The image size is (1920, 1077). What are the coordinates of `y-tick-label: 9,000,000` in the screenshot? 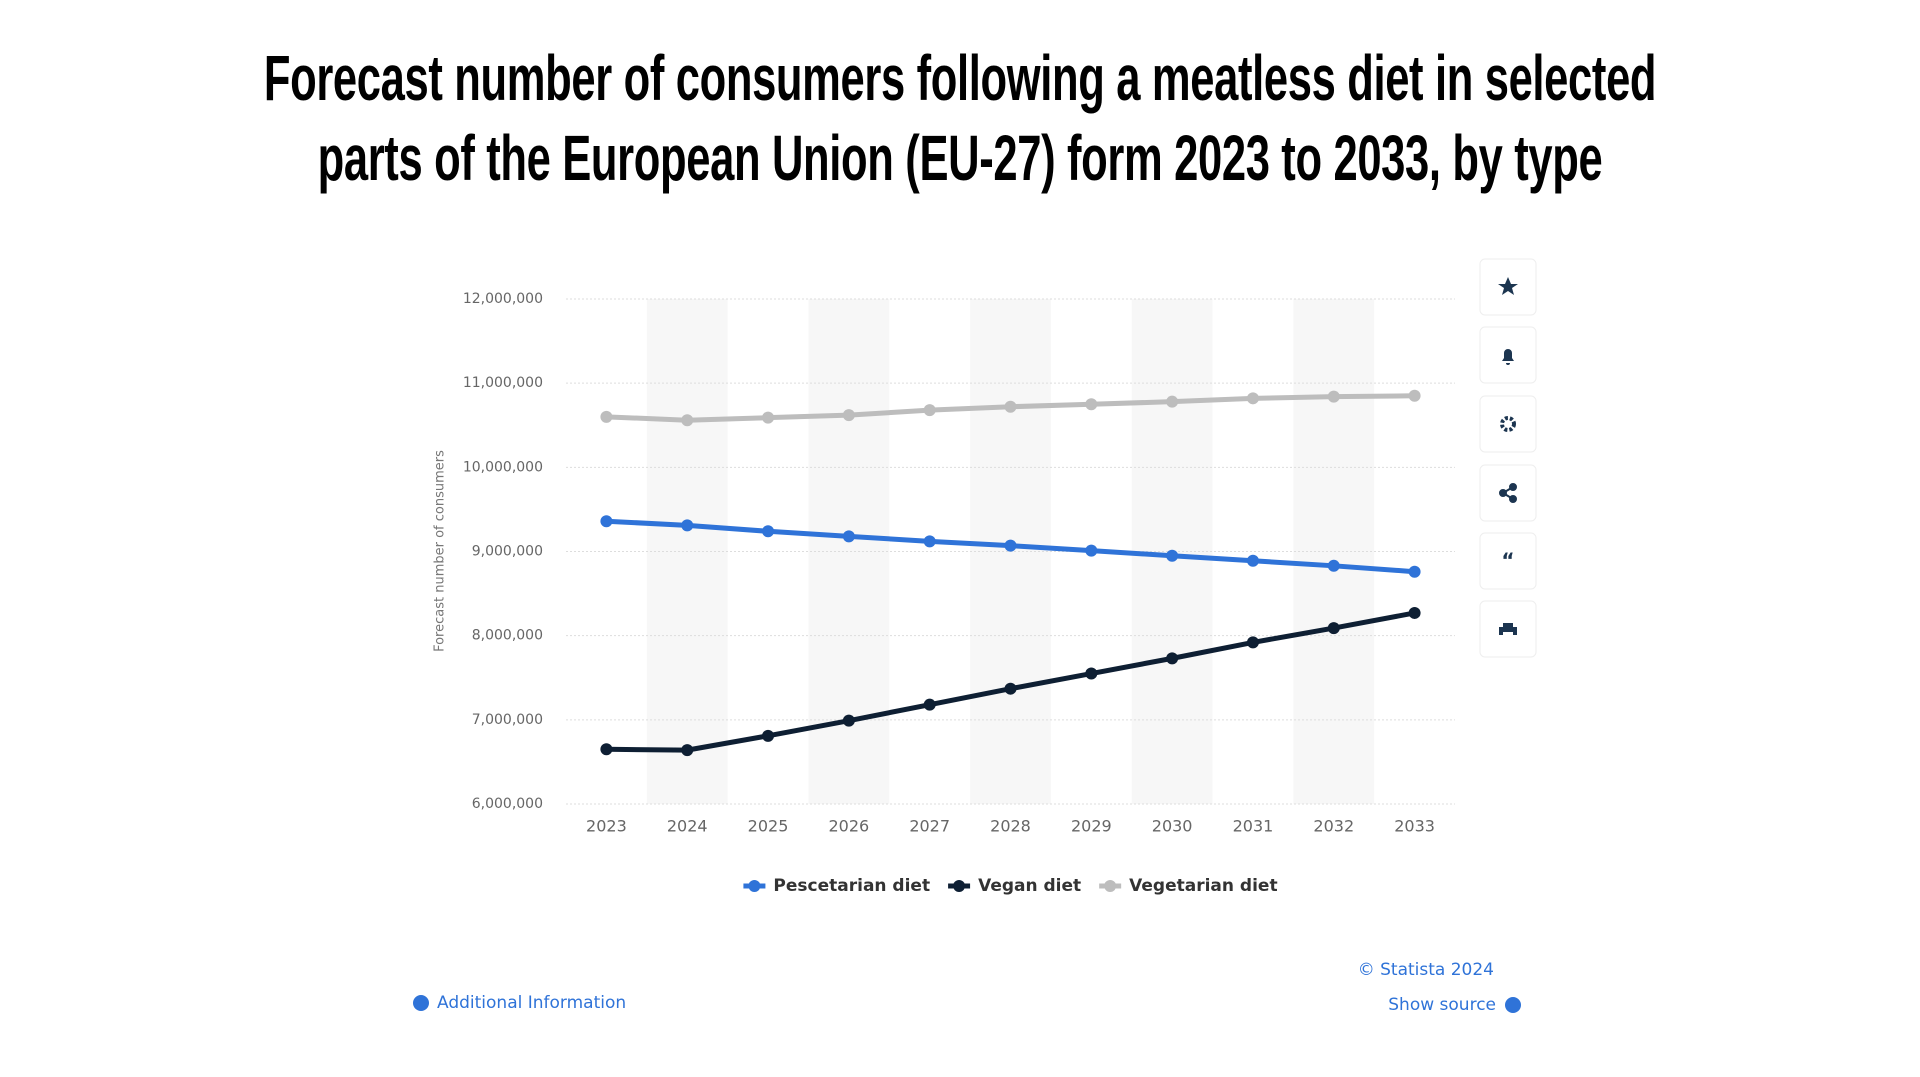 It's located at (507, 552).